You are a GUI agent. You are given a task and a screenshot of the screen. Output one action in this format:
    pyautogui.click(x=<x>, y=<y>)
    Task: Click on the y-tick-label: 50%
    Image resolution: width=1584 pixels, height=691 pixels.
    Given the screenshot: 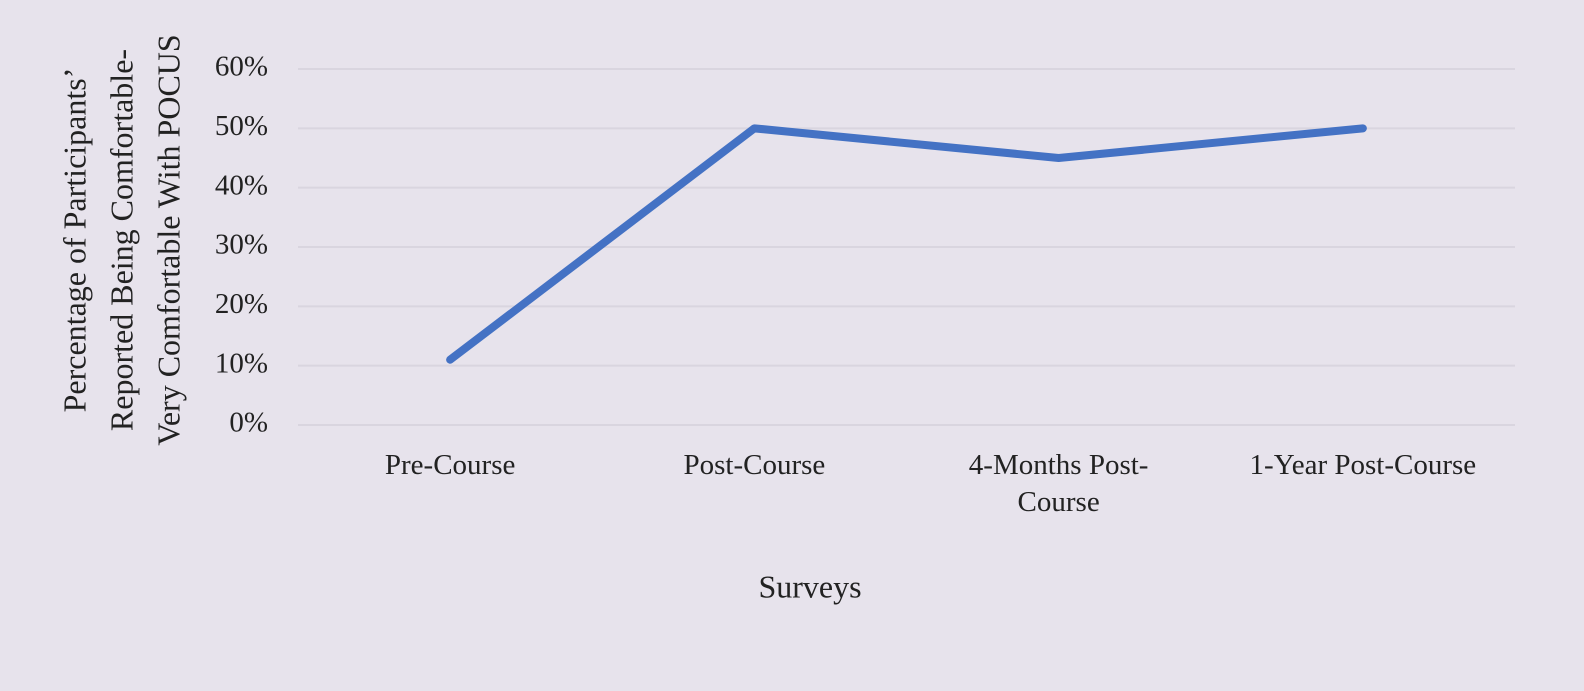 What is the action you would take?
    pyautogui.click(x=241, y=126)
    